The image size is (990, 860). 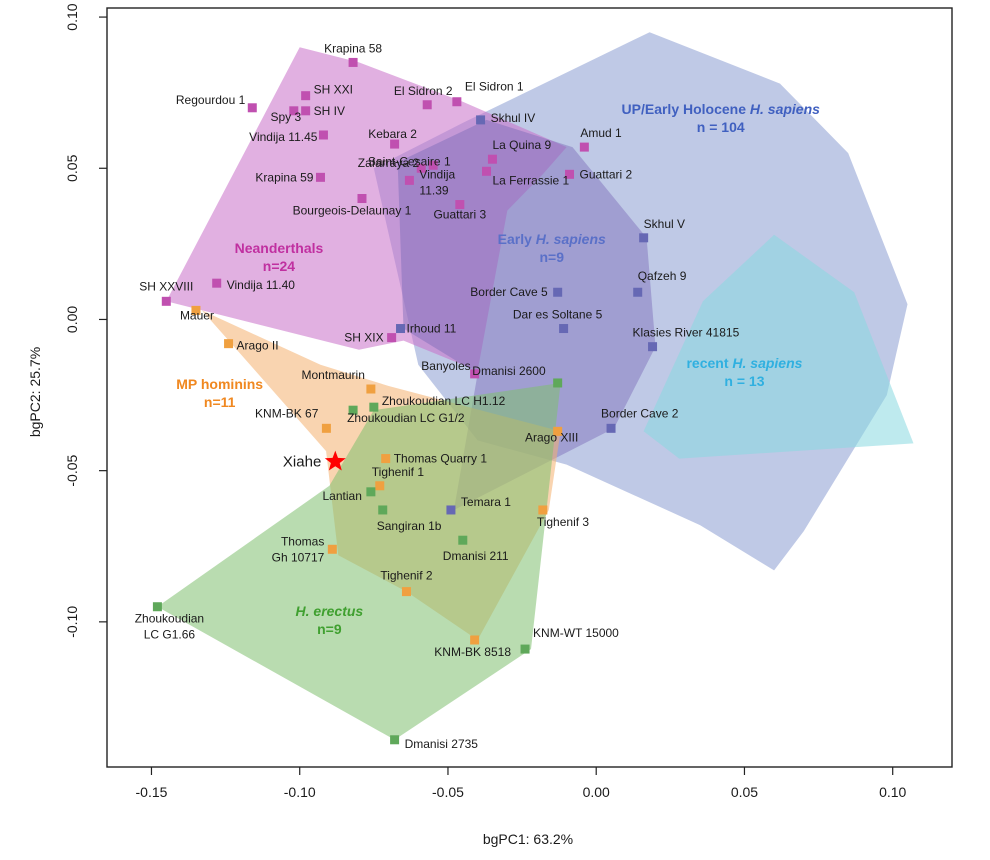 What do you see at coordinates (72, 167) in the screenshot?
I see `y-tick-label: 0.05` at bounding box center [72, 167].